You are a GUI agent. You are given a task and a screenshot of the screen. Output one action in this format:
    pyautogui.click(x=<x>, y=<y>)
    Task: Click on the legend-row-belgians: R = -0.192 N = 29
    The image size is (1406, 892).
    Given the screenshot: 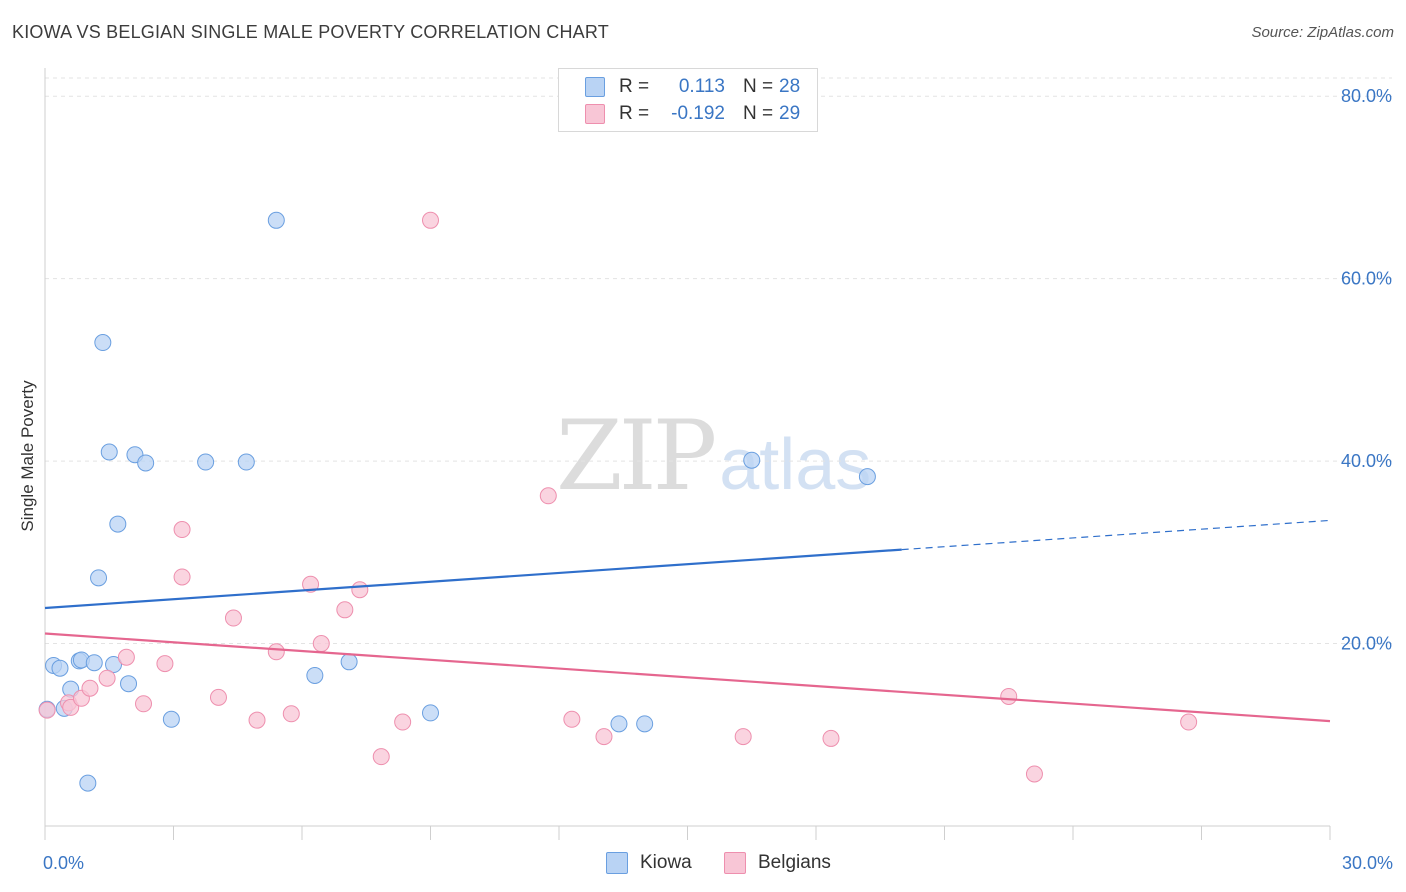 What is the action you would take?
    pyautogui.click(x=692, y=114)
    